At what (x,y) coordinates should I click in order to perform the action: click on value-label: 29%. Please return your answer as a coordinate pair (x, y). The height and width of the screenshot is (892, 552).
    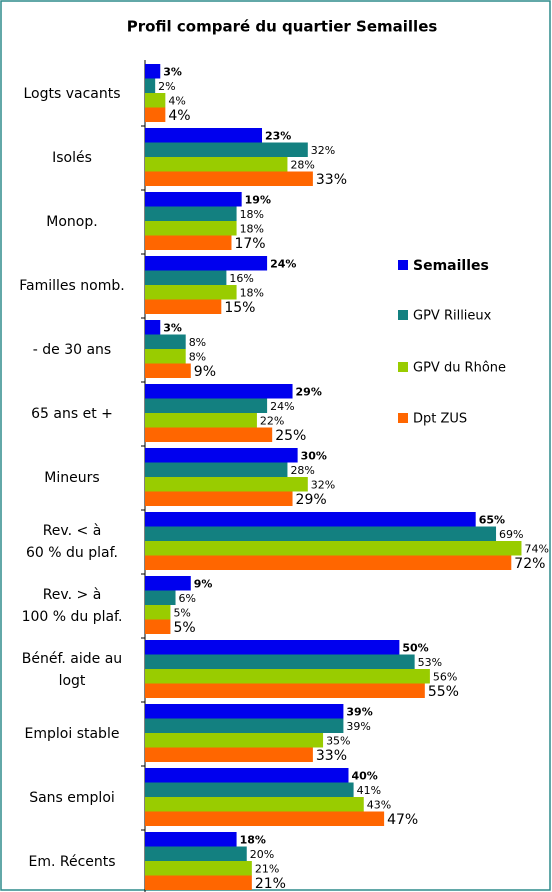
    Looking at the image, I should click on (311, 500).